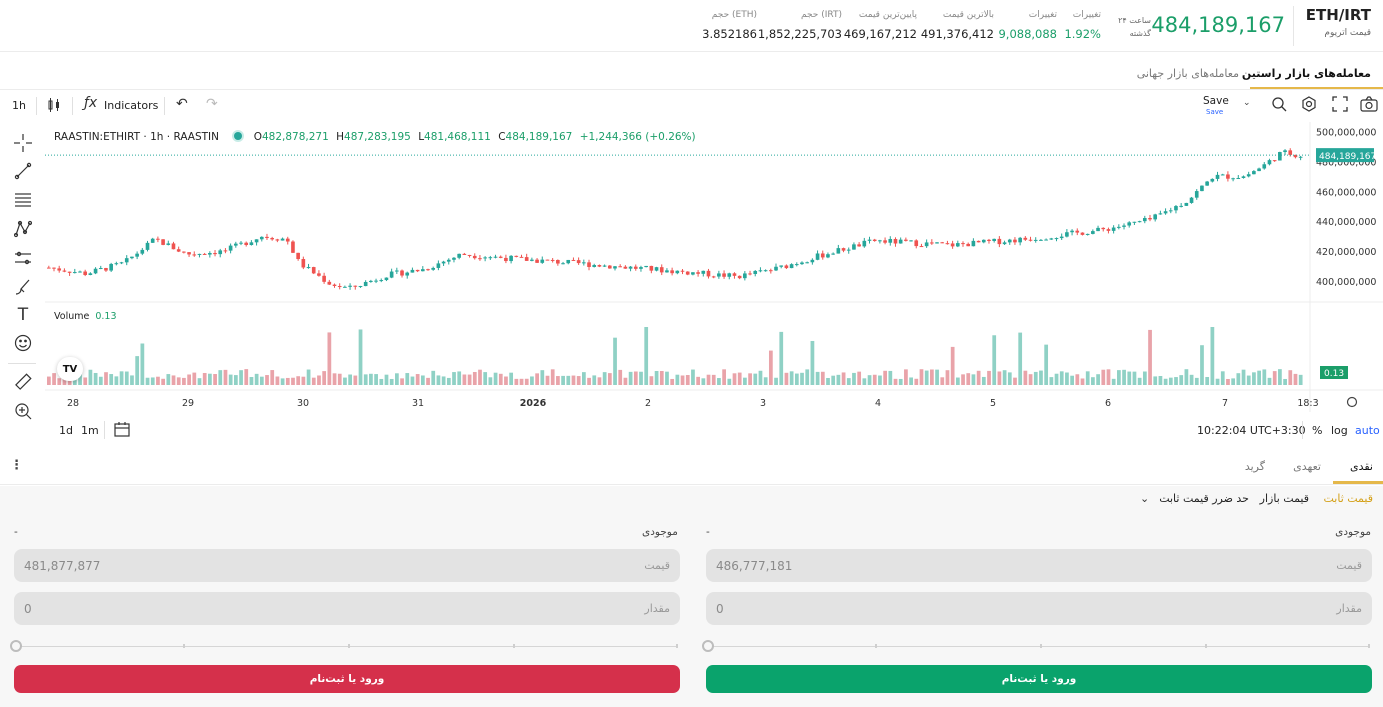  What do you see at coordinates (347, 679) in the screenshot?
I see `sell-login-button: ورود یا ثبت‌نام` at bounding box center [347, 679].